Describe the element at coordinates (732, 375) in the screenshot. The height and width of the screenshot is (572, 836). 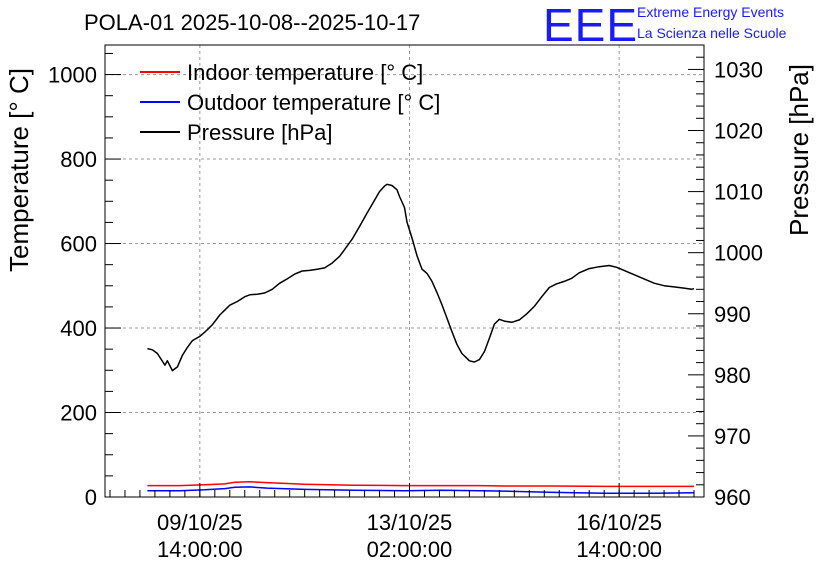
I see `y2-tick-label: 980` at that location.